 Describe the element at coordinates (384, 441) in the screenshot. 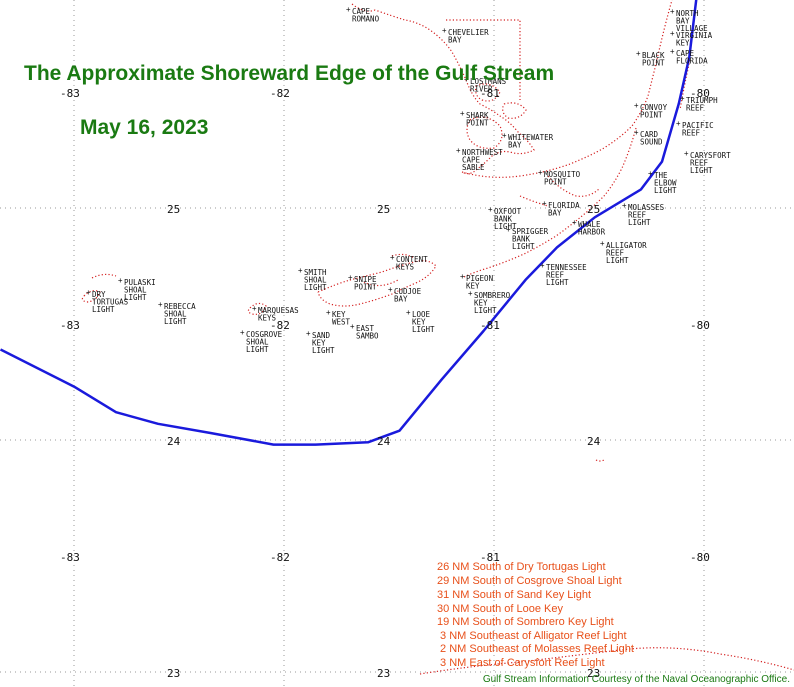

I see `lat-label-24-b: 24` at that location.